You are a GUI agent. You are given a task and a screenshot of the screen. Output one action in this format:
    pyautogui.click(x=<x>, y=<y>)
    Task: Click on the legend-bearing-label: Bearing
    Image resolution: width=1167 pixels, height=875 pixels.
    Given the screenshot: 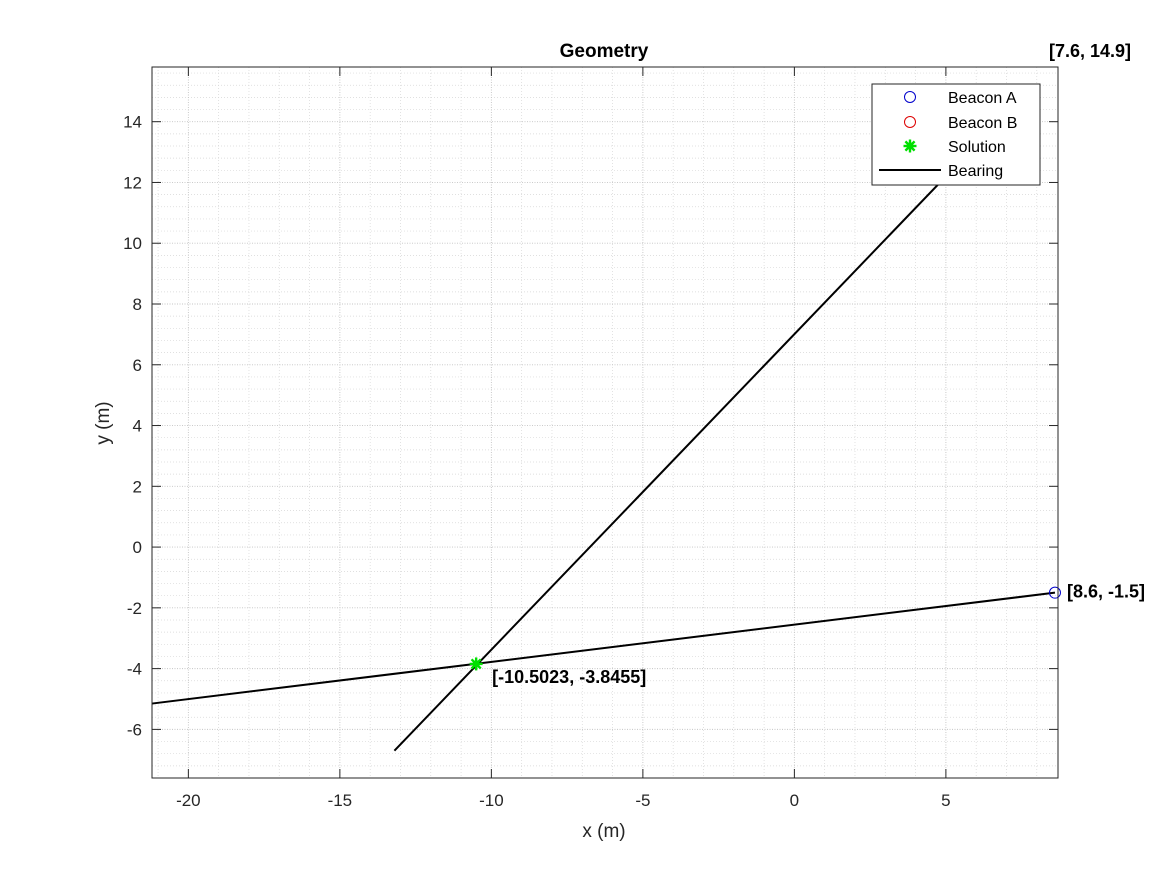 What is the action you would take?
    pyautogui.click(x=975, y=171)
    